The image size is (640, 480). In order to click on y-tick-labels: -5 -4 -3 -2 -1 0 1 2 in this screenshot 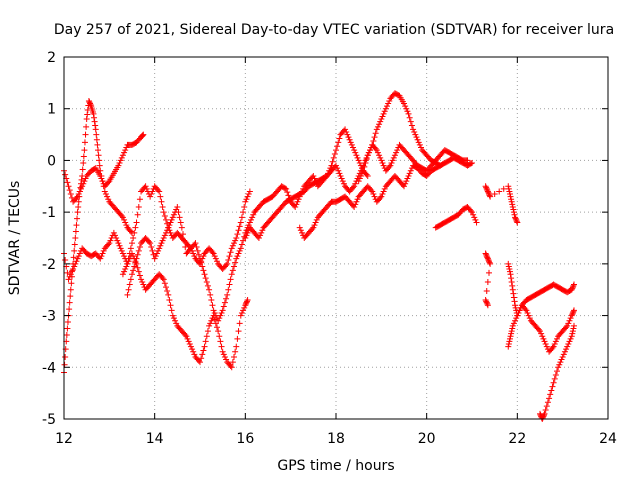, I will do `click(49, 239)`.